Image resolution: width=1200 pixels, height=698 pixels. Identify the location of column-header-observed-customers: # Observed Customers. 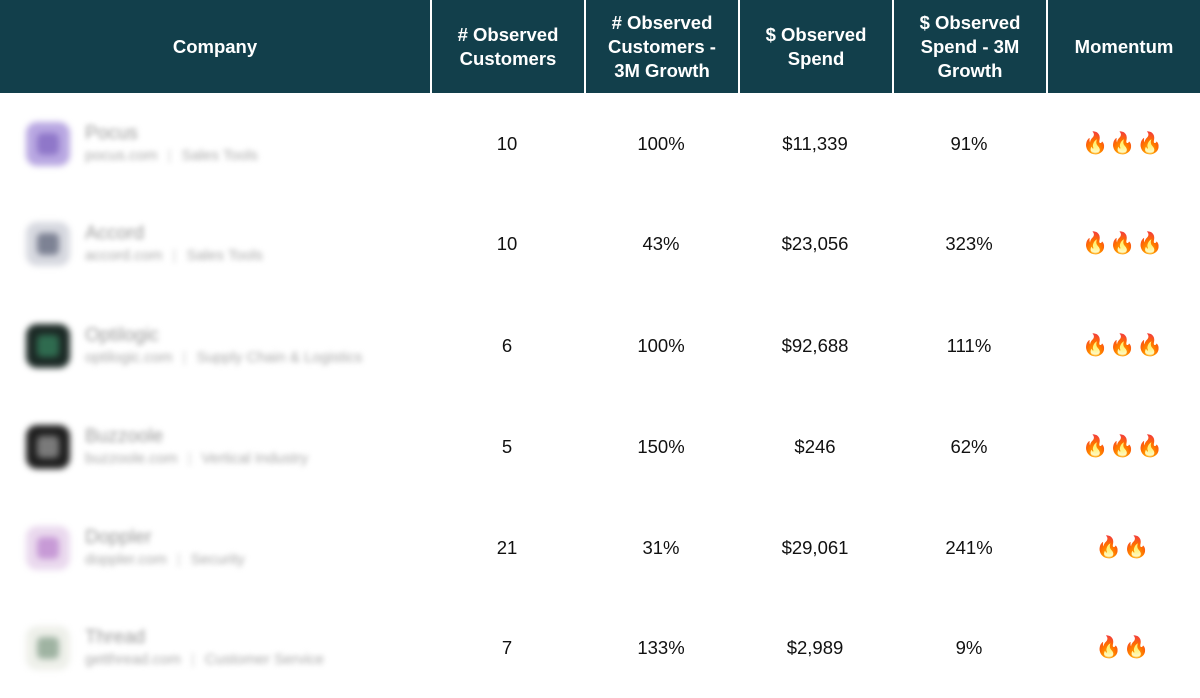
(507, 46).